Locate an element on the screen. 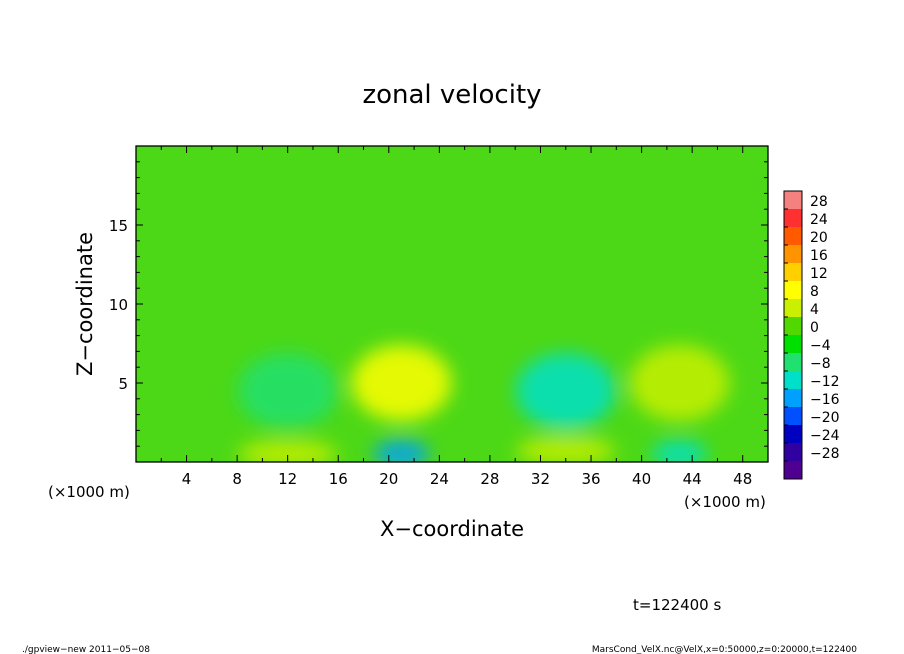  x-tick-label: 20 is located at coordinates (388, 479).